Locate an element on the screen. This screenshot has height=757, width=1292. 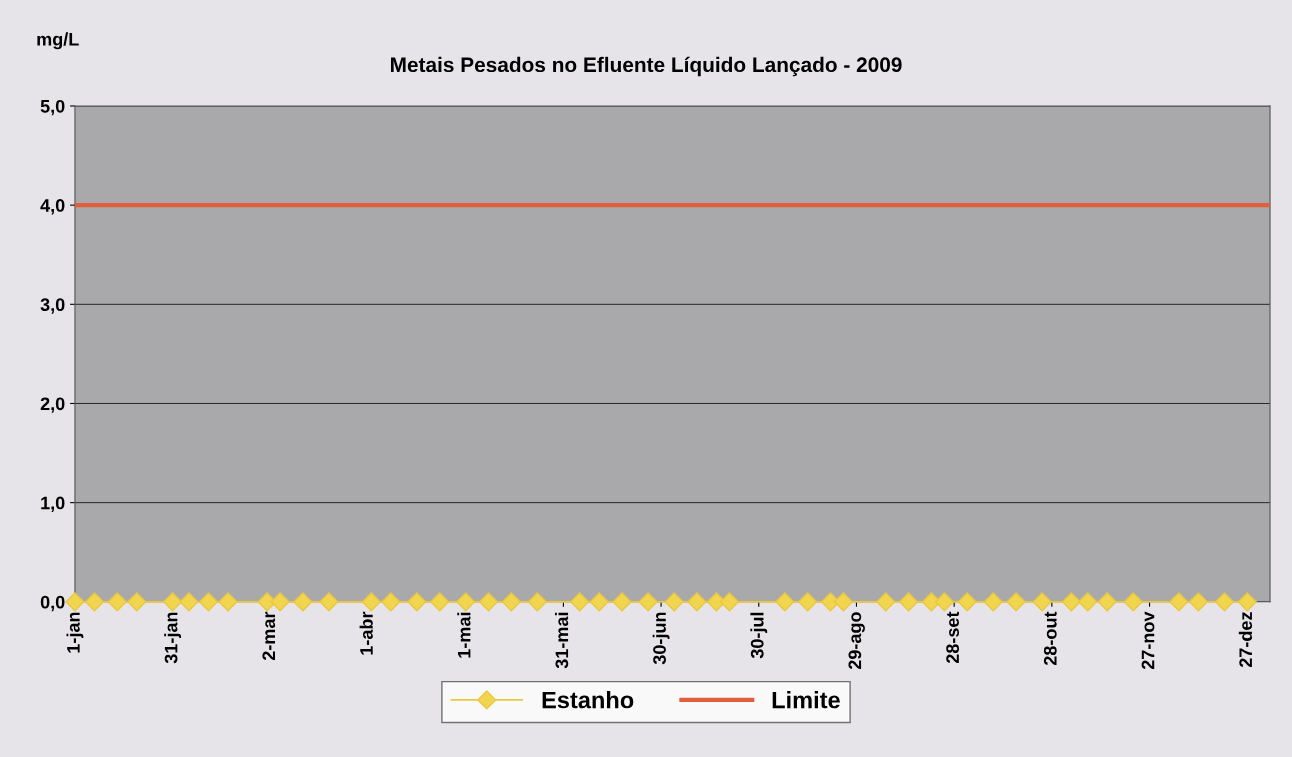
x-tick-label: 1-mai is located at coordinates (464, 635).